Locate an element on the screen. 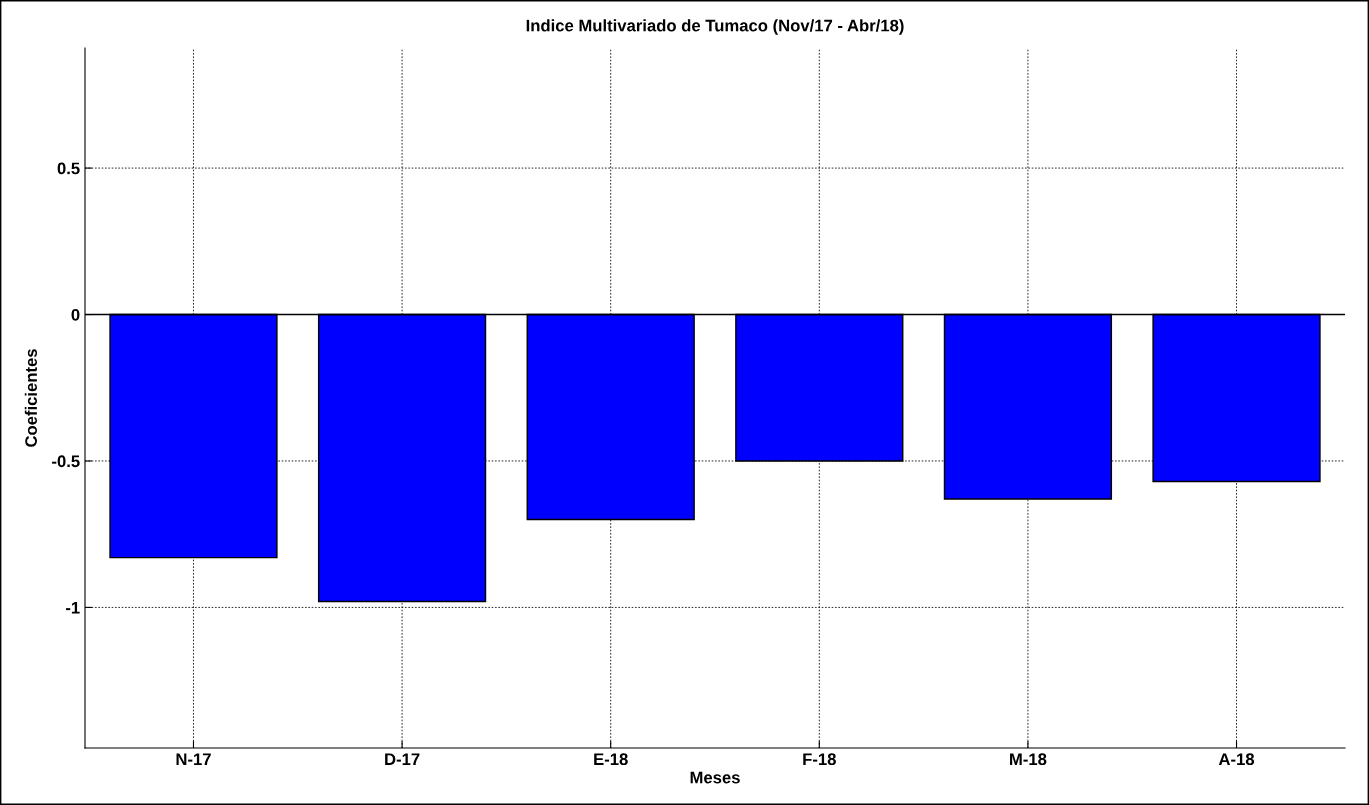 This screenshot has width=1369, height=805. x-tick-label: M-18 is located at coordinates (1028, 759).